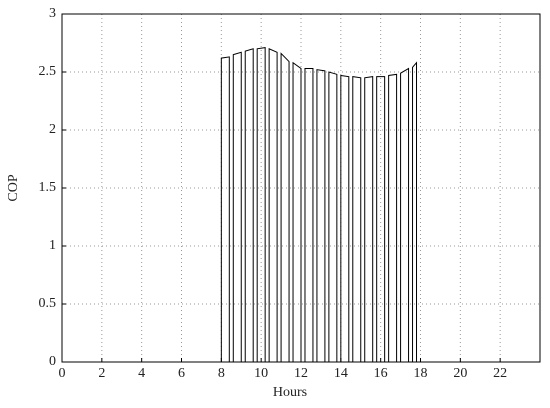  What do you see at coordinates (500, 373) in the screenshot?
I see `x-tick-label: 22` at bounding box center [500, 373].